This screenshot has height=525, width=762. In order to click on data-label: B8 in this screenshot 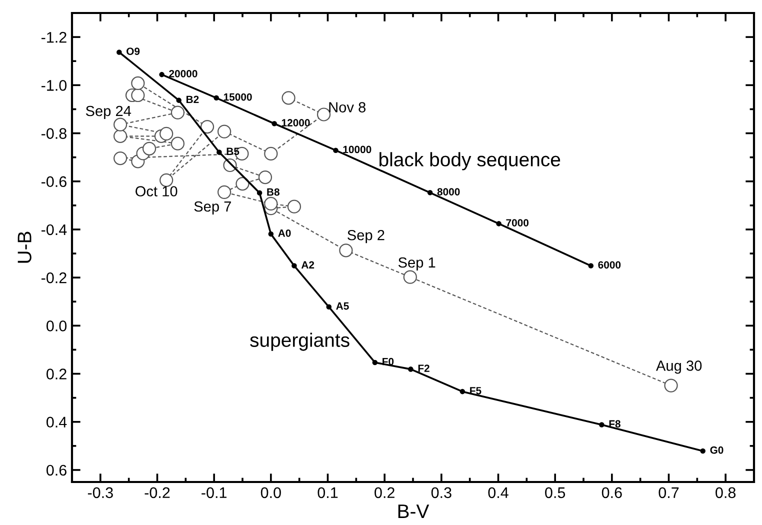, I will do `click(273, 192)`.